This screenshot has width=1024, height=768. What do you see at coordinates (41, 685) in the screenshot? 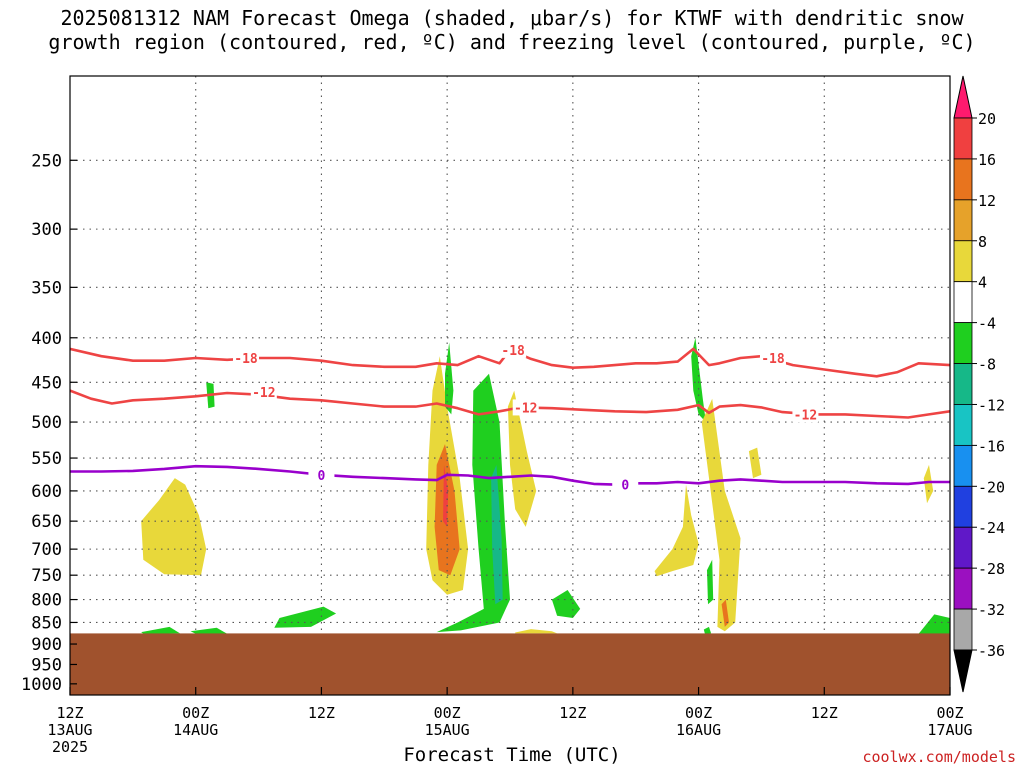
I see `y-tick-label-1000: 1000` at bounding box center [41, 685].